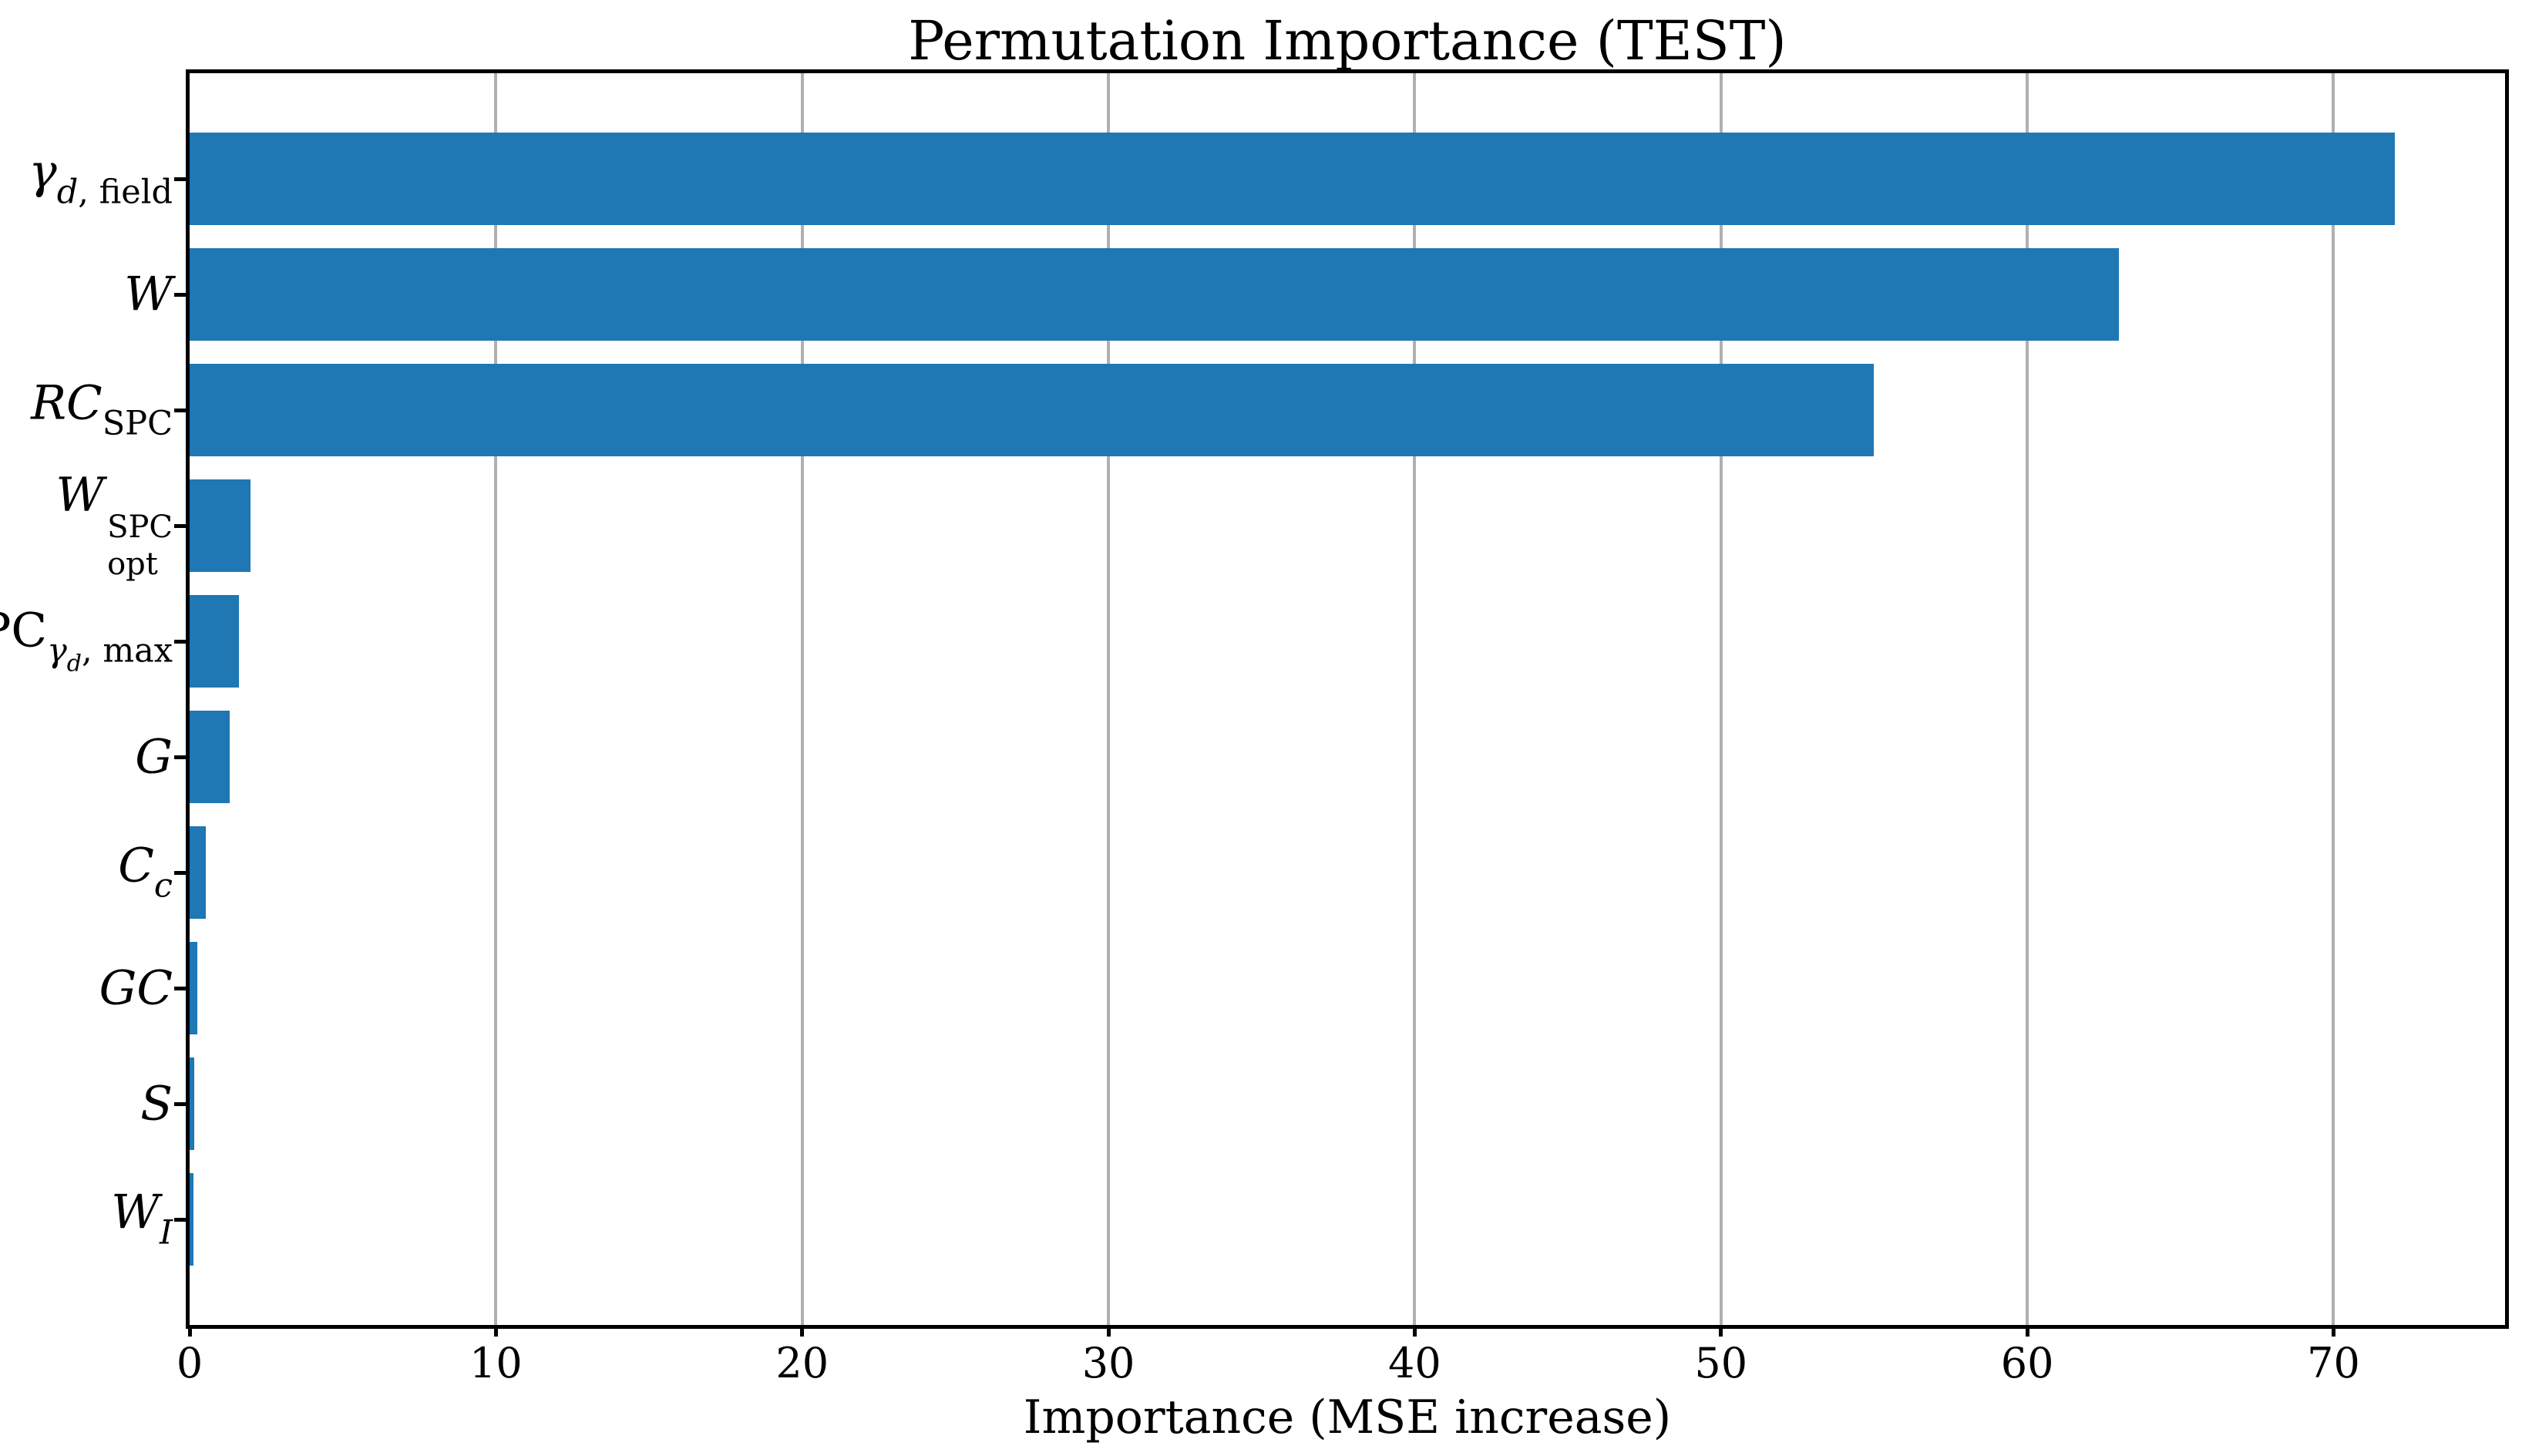 The width and height of the screenshot is (2522, 1456). I want to click on x-tick-label-30: 30, so click(1108, 1363).